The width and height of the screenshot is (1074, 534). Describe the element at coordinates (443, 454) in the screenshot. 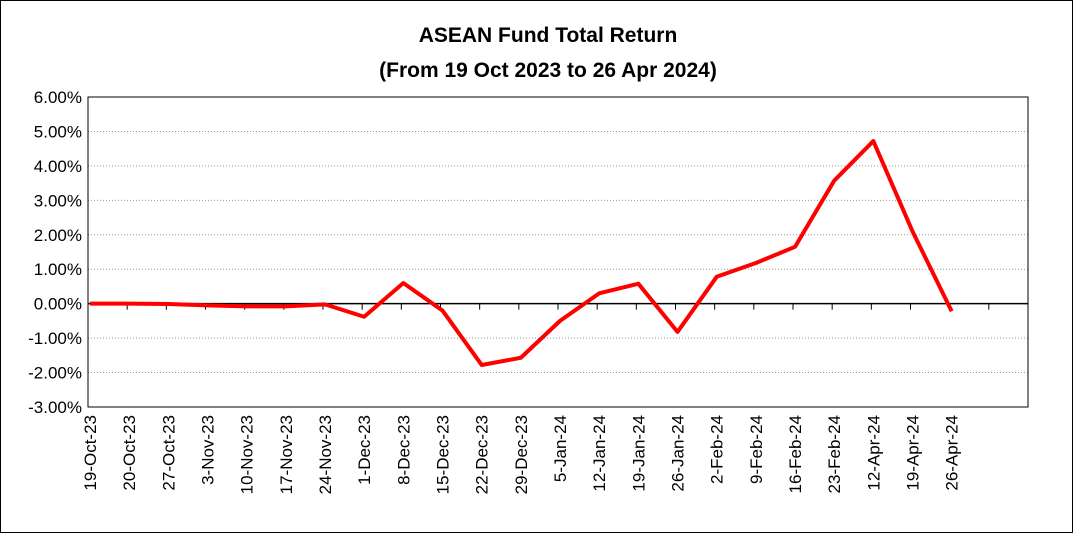

I see `x-tick-label: 15-Dec-23` at that location.